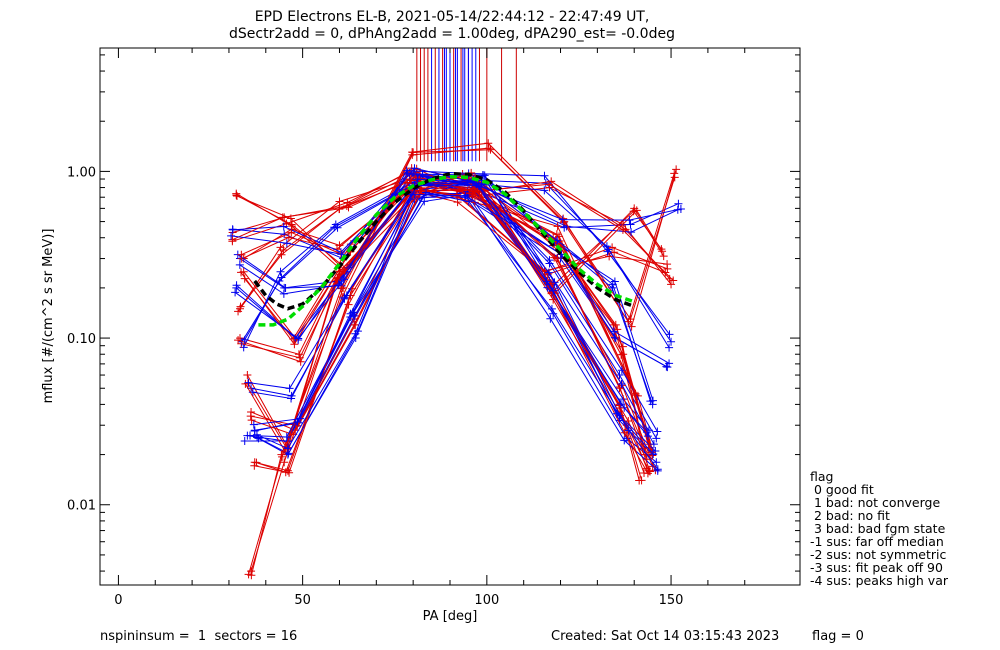 This screenshot has width=1000, height=650. I want to click on blue-track, so click(453, 252).